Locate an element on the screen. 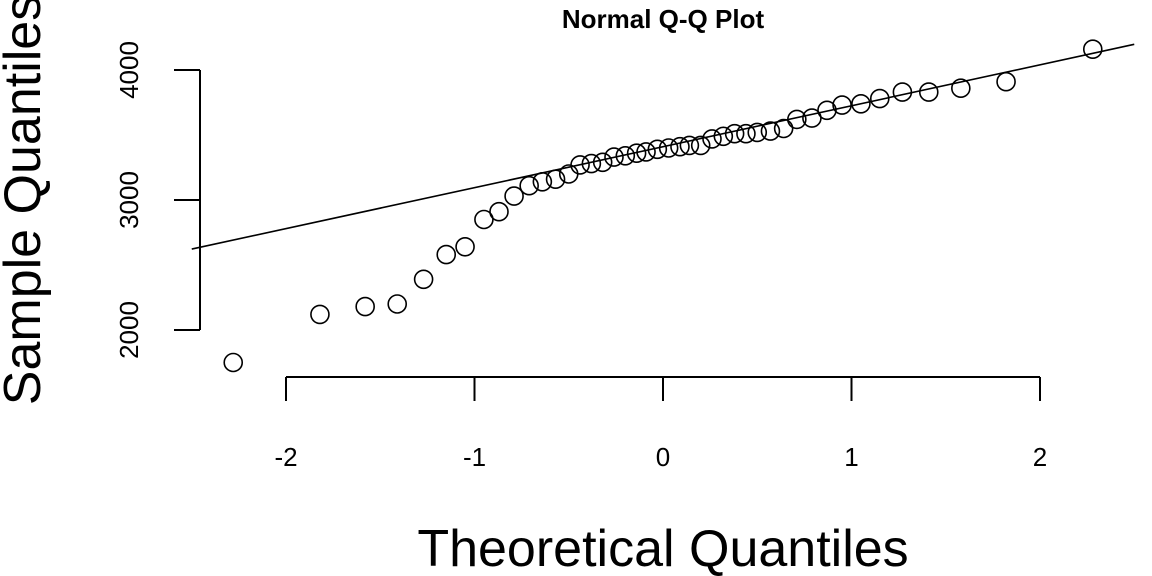  x-tick-label: 0 is located at coordinates (663, 457).